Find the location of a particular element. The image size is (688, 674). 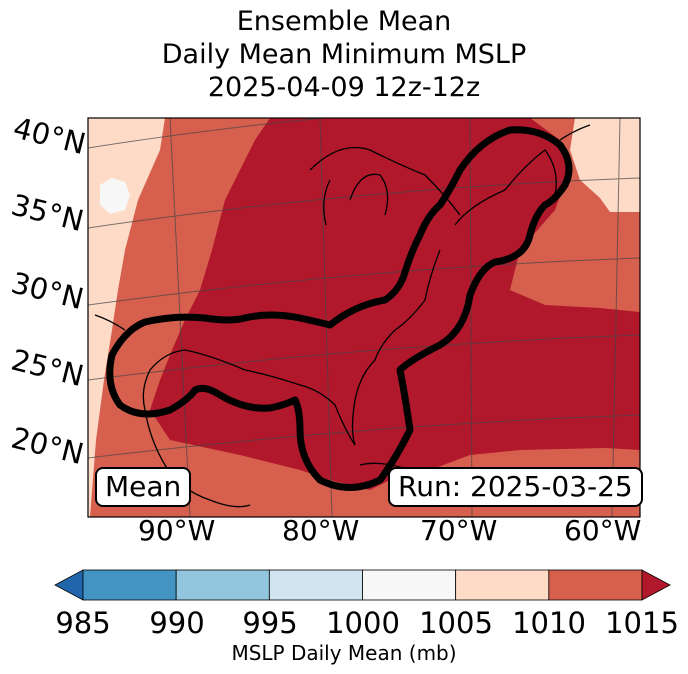

field-1005-1010-west is located at coordinates (126, 317).